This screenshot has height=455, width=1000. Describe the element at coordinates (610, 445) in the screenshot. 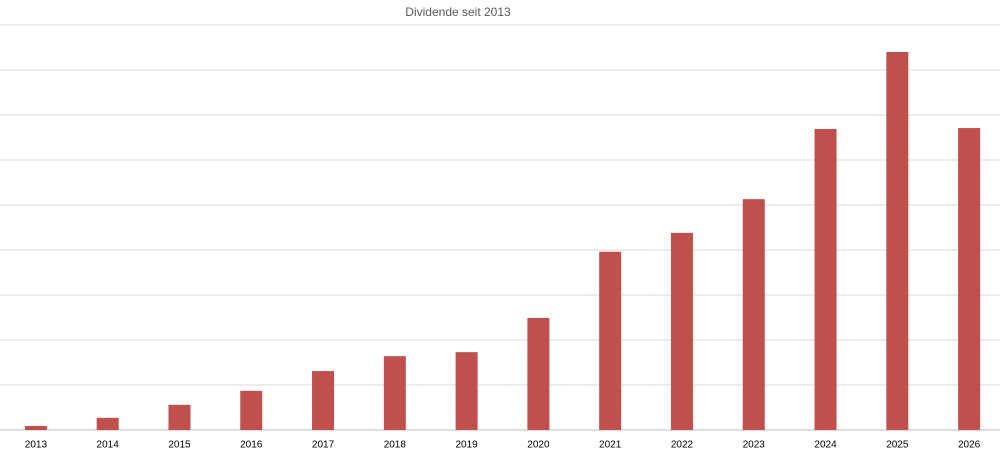

I see `x-tick-label: 2021` at that location.